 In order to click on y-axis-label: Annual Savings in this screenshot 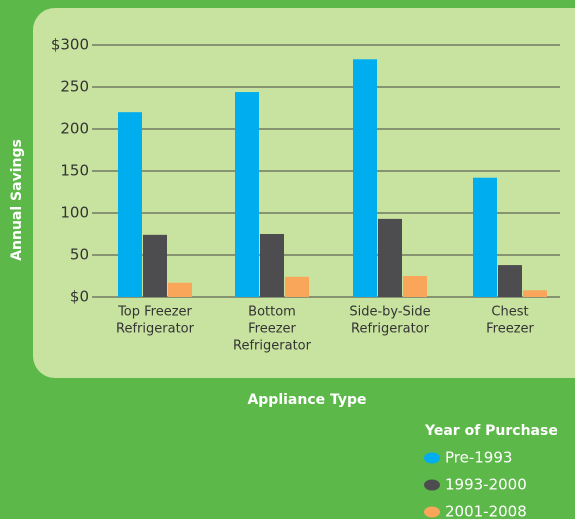, I will do `click(17, 200)`.